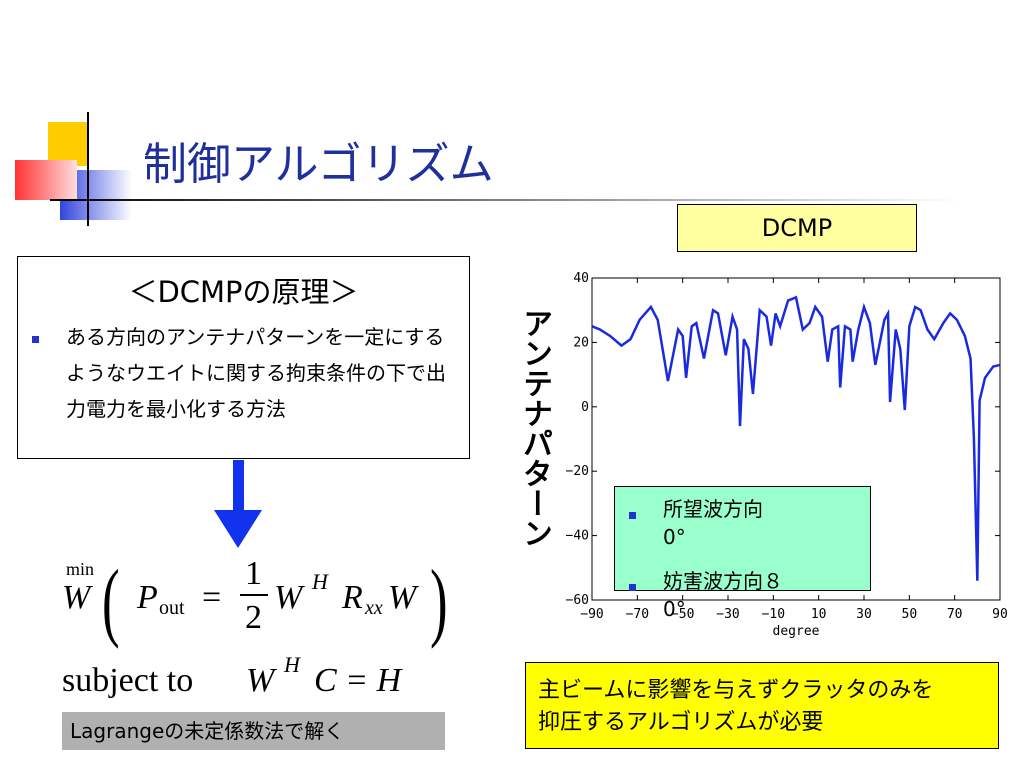 This screenshot has height=768, width=1024. Describe the element at coordinates (591, 614) in the screenshot. I see `x-tick-label: −90` at that location.